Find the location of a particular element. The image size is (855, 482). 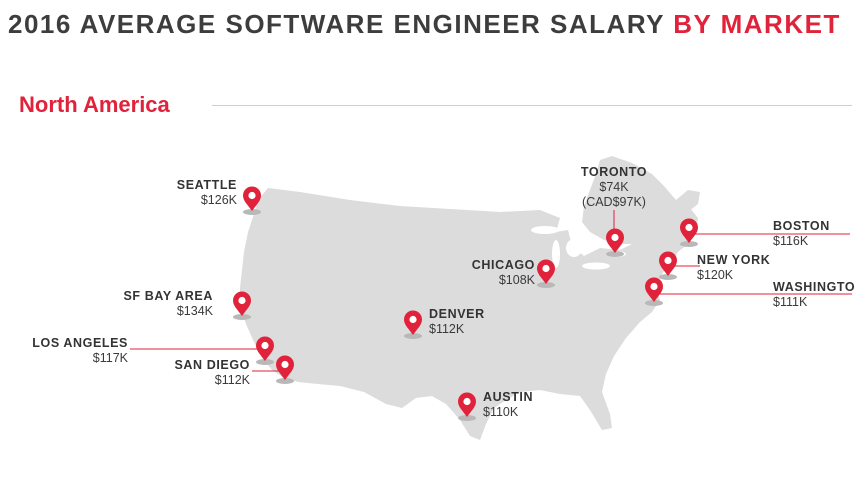

city-name: SF BAY AREA is located at coordinates (168, 296).